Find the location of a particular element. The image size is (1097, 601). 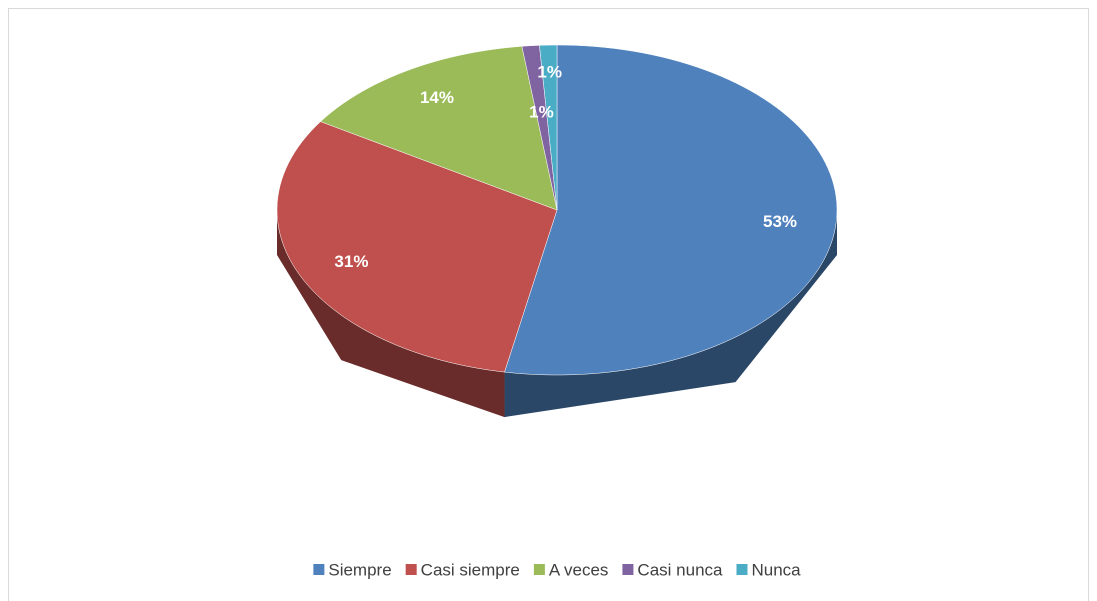

legend-label: Siempre is located at coordinates (359, 569).